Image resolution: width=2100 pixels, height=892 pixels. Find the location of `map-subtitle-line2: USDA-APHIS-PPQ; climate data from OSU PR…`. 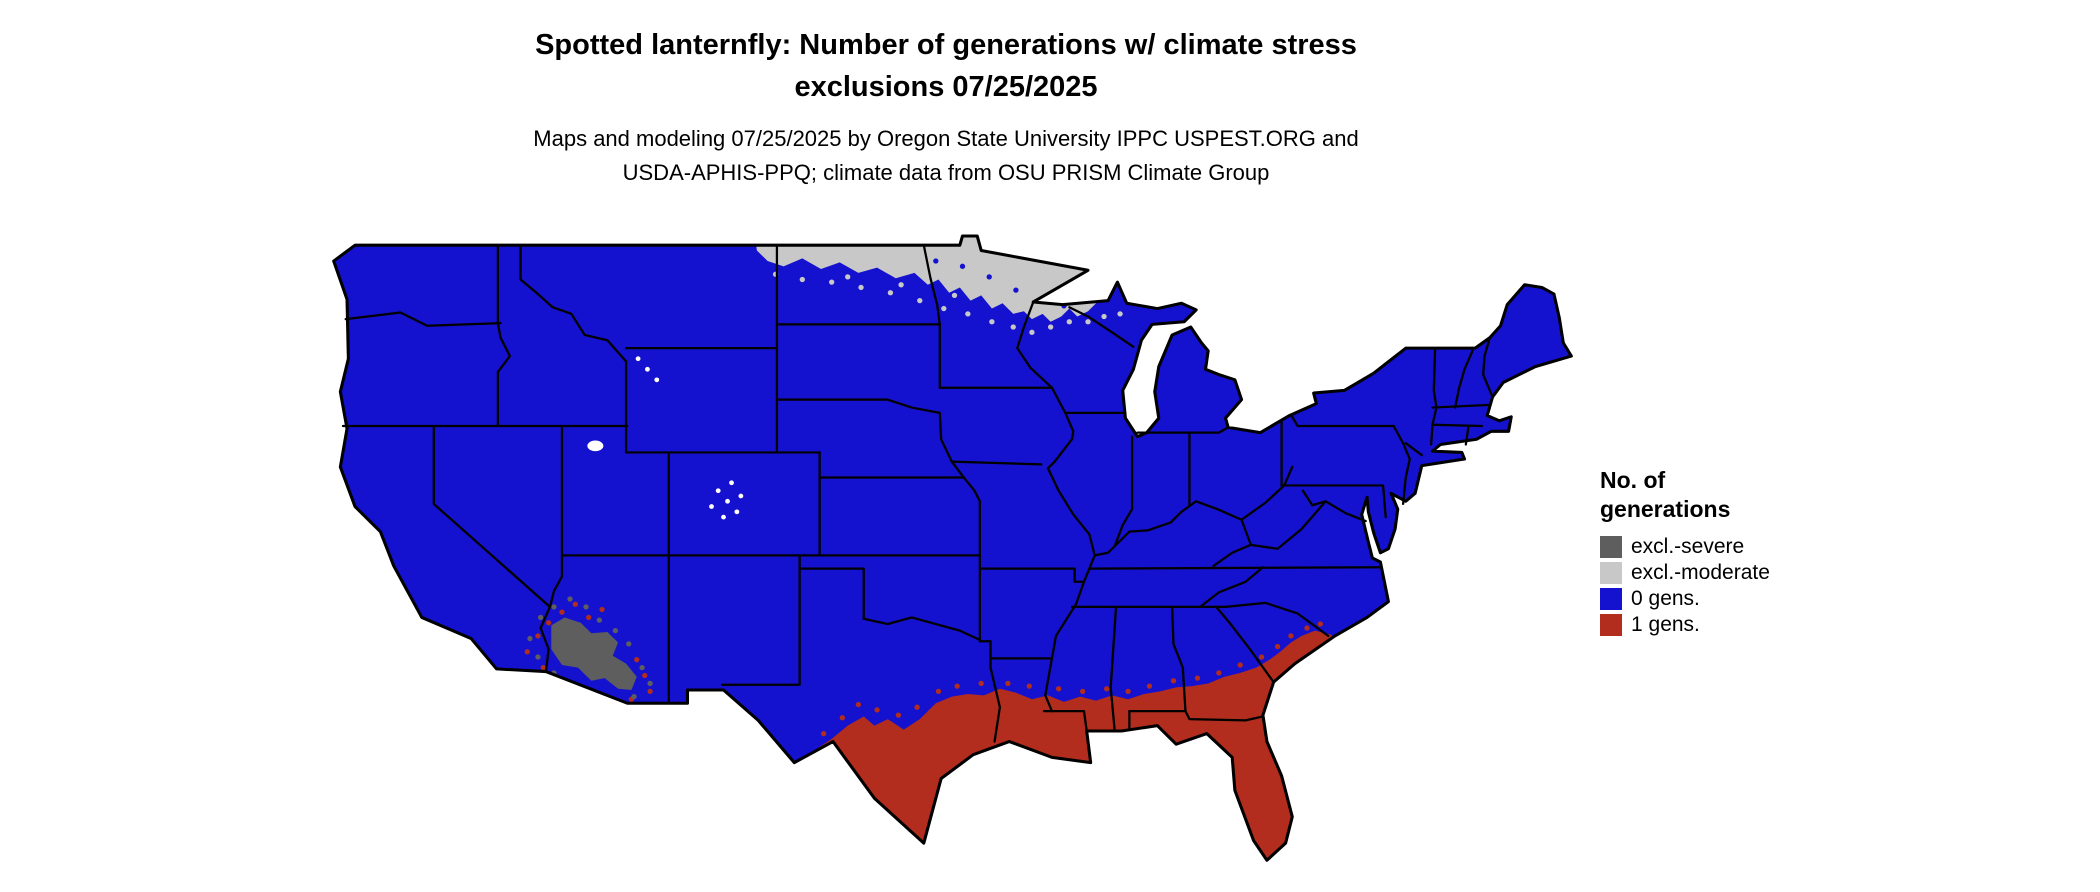

map-subtitle-line2: USDA-APHIS-PPQ; climate data from OSU PR… is located at coordinates (946, 172).